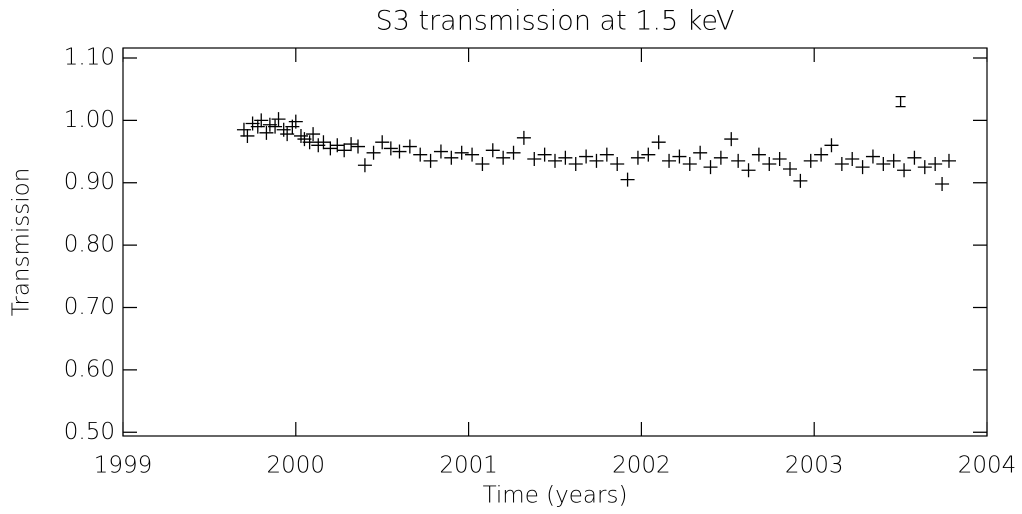 The height and width of the screenshot is (514, 1022). Describe the element at coordinates (89, 182) in the screenshot. I see `y-tick-label: 0.90` at that location.